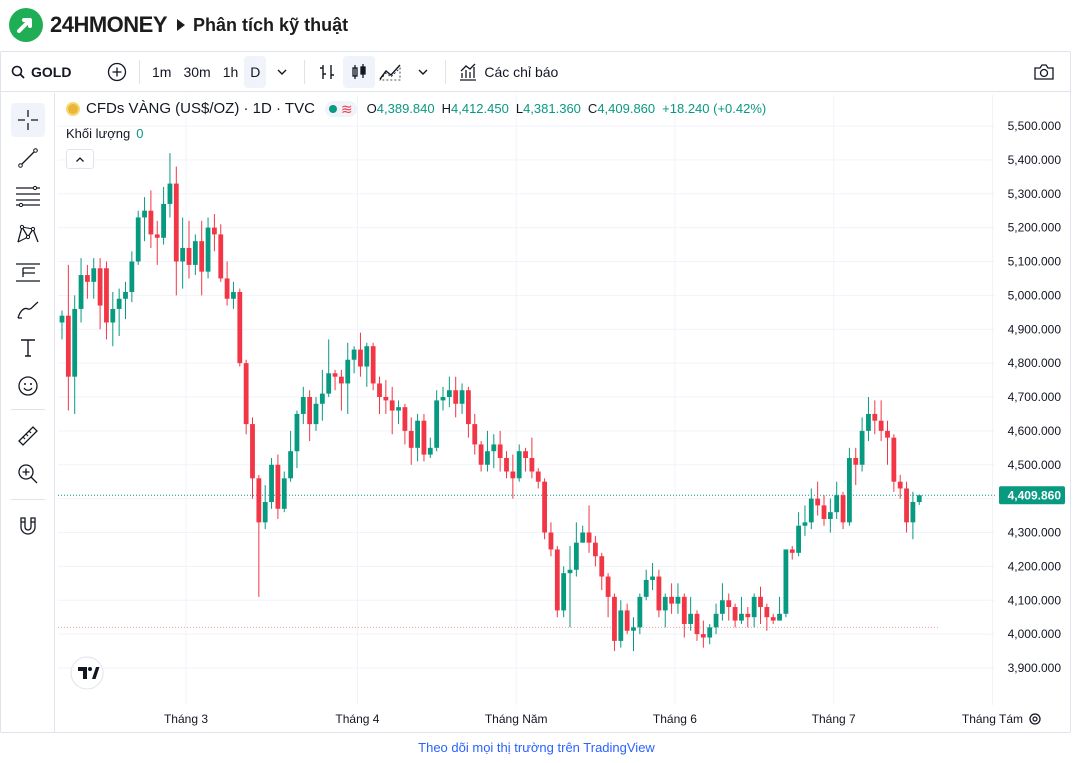 The image size is (1073, 763). Describe the element at coordinates (1035, 228) in the screenshot. I see `y-tick-label: 5,200.000` at that location.